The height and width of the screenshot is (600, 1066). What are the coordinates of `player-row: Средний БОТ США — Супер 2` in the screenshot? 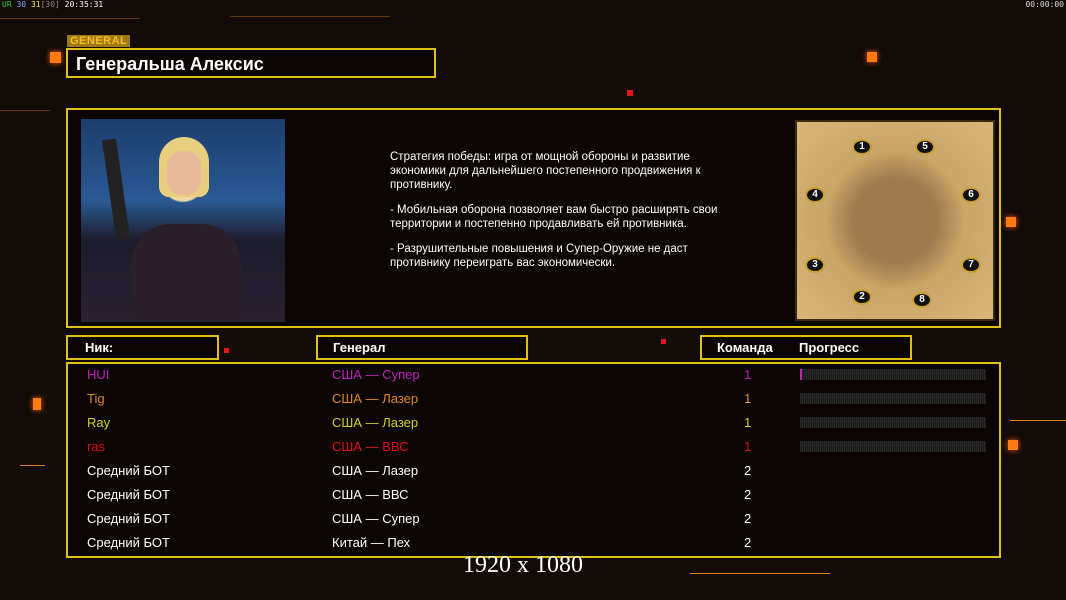 It's located at (533, 519).